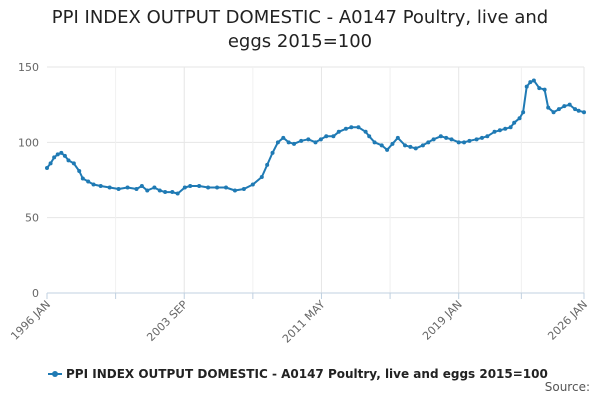 Image resolution: width=600 pixels, height=400 pixels. What do you see at coordinates (28, 67) in the screenshot?
I see `y-tick-label: 150` at bounding box center [28, 67].